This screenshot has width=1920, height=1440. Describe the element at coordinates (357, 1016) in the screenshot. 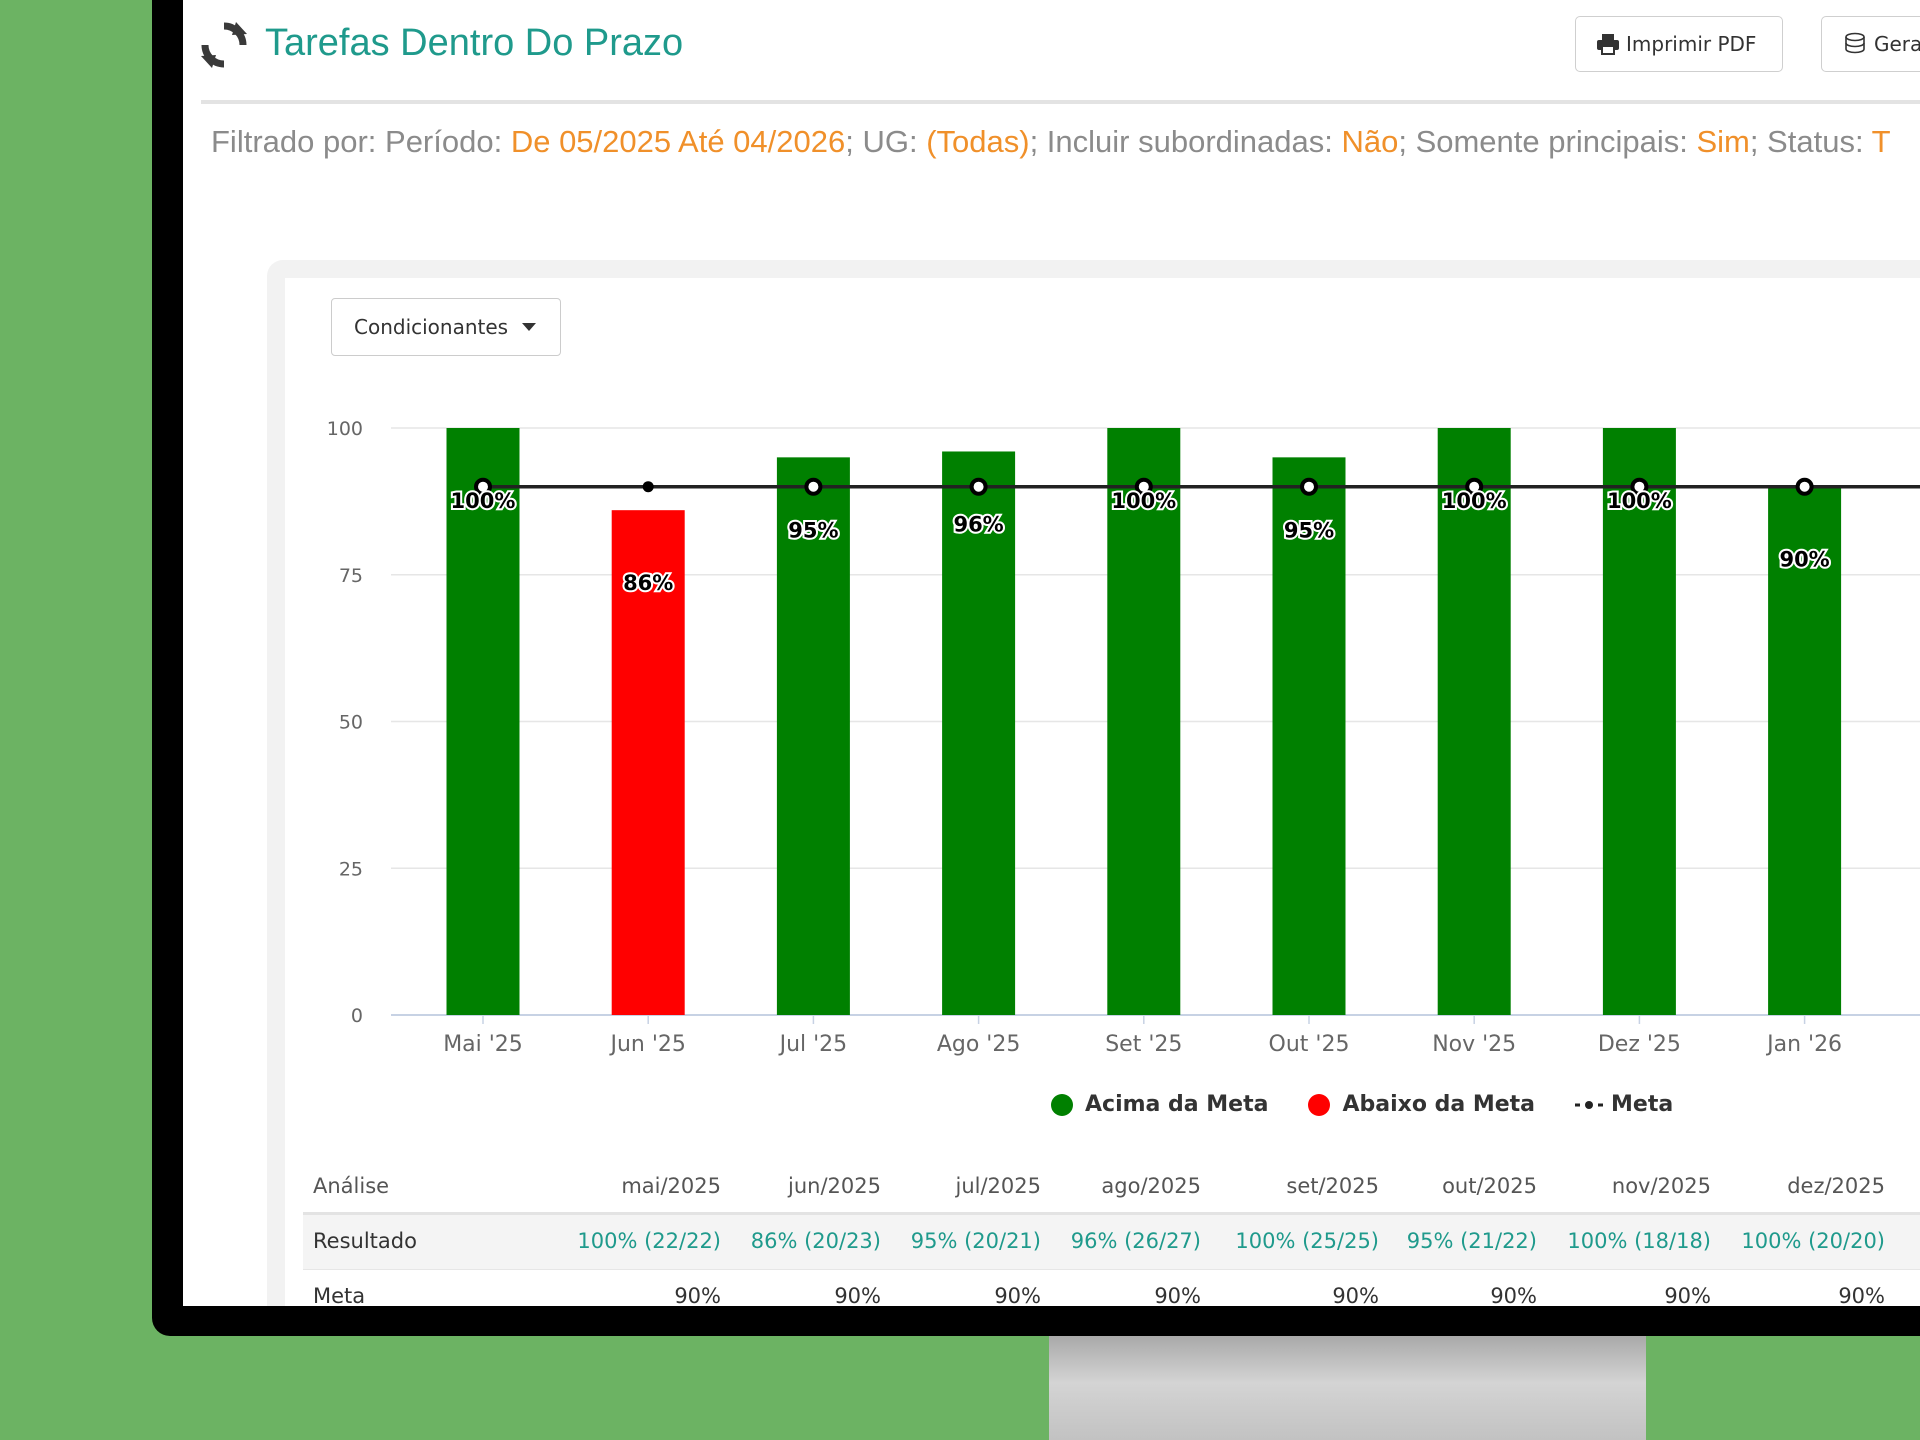

I see `y-tick-label: 0` at that location.